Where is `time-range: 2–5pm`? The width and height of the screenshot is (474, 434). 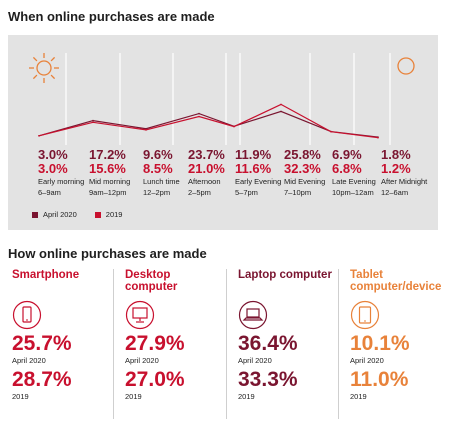
time-range: 2–5pm is located at coordinates (199, 192).